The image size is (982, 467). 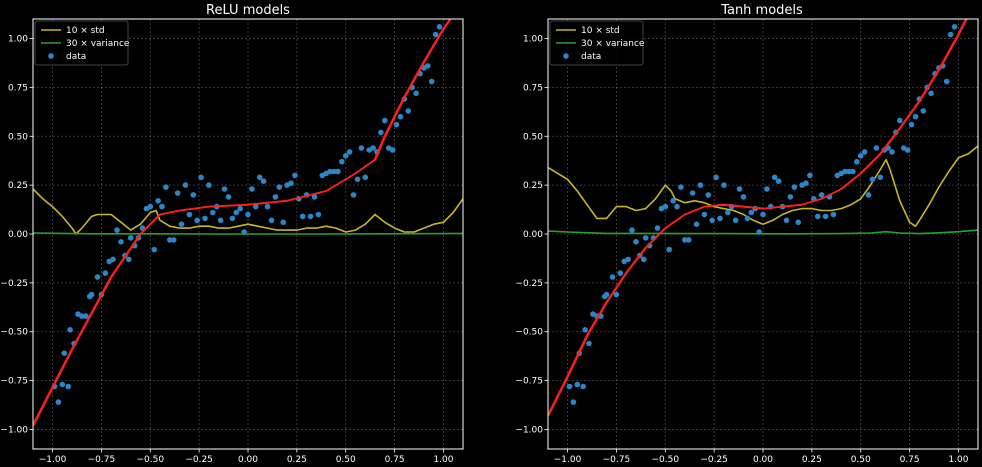 What do you see at coordinates (346, 460) in the screenshot?
I see `relu-xtick-label: 0.50` at bounding box center [346, 460].